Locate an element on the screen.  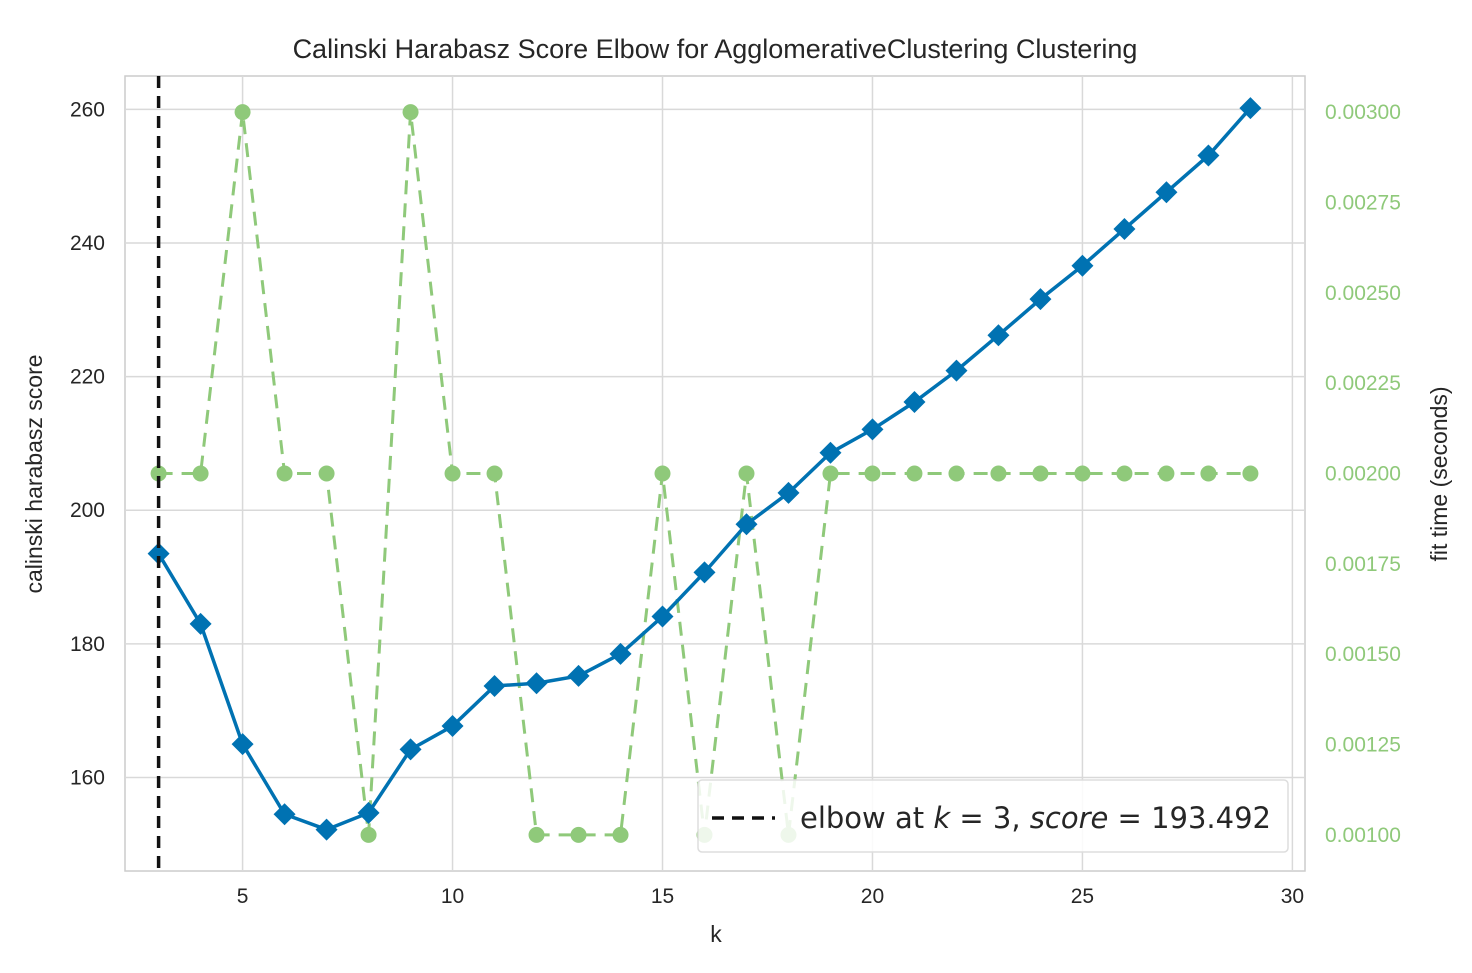
x-axis-ticks: 5 10 15 20 25 30 is located at coordinates (770, 896).